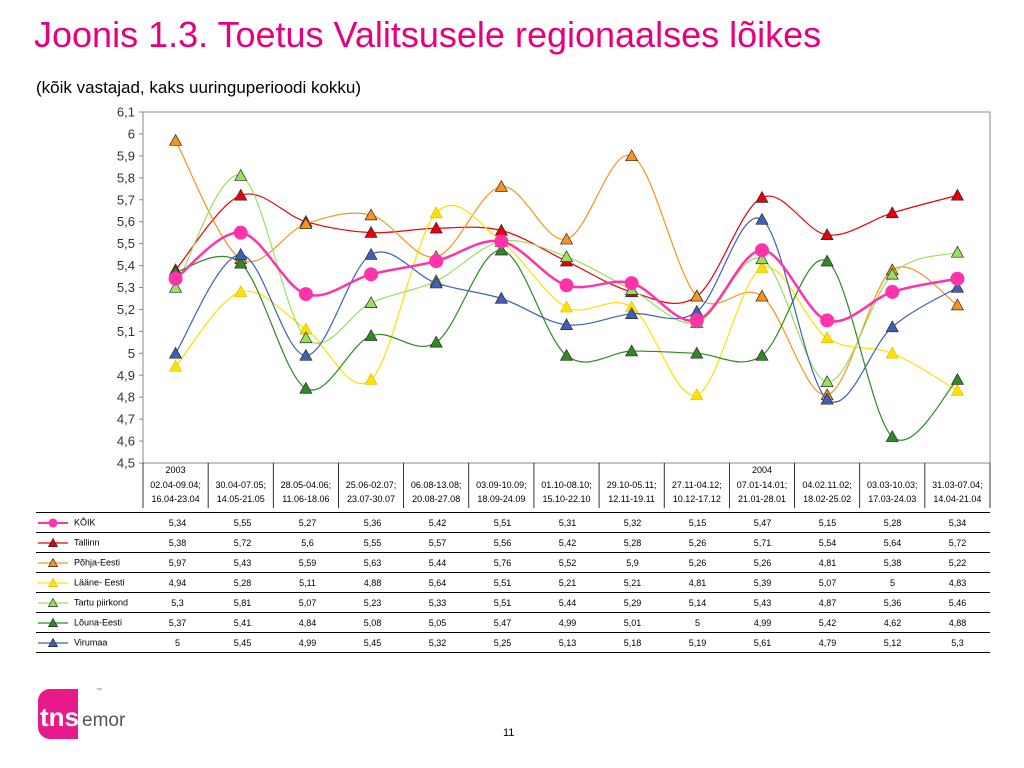 This screenshot has width=1024, height=768. I want to click on table-cell: 5,44, so click(437, 562).